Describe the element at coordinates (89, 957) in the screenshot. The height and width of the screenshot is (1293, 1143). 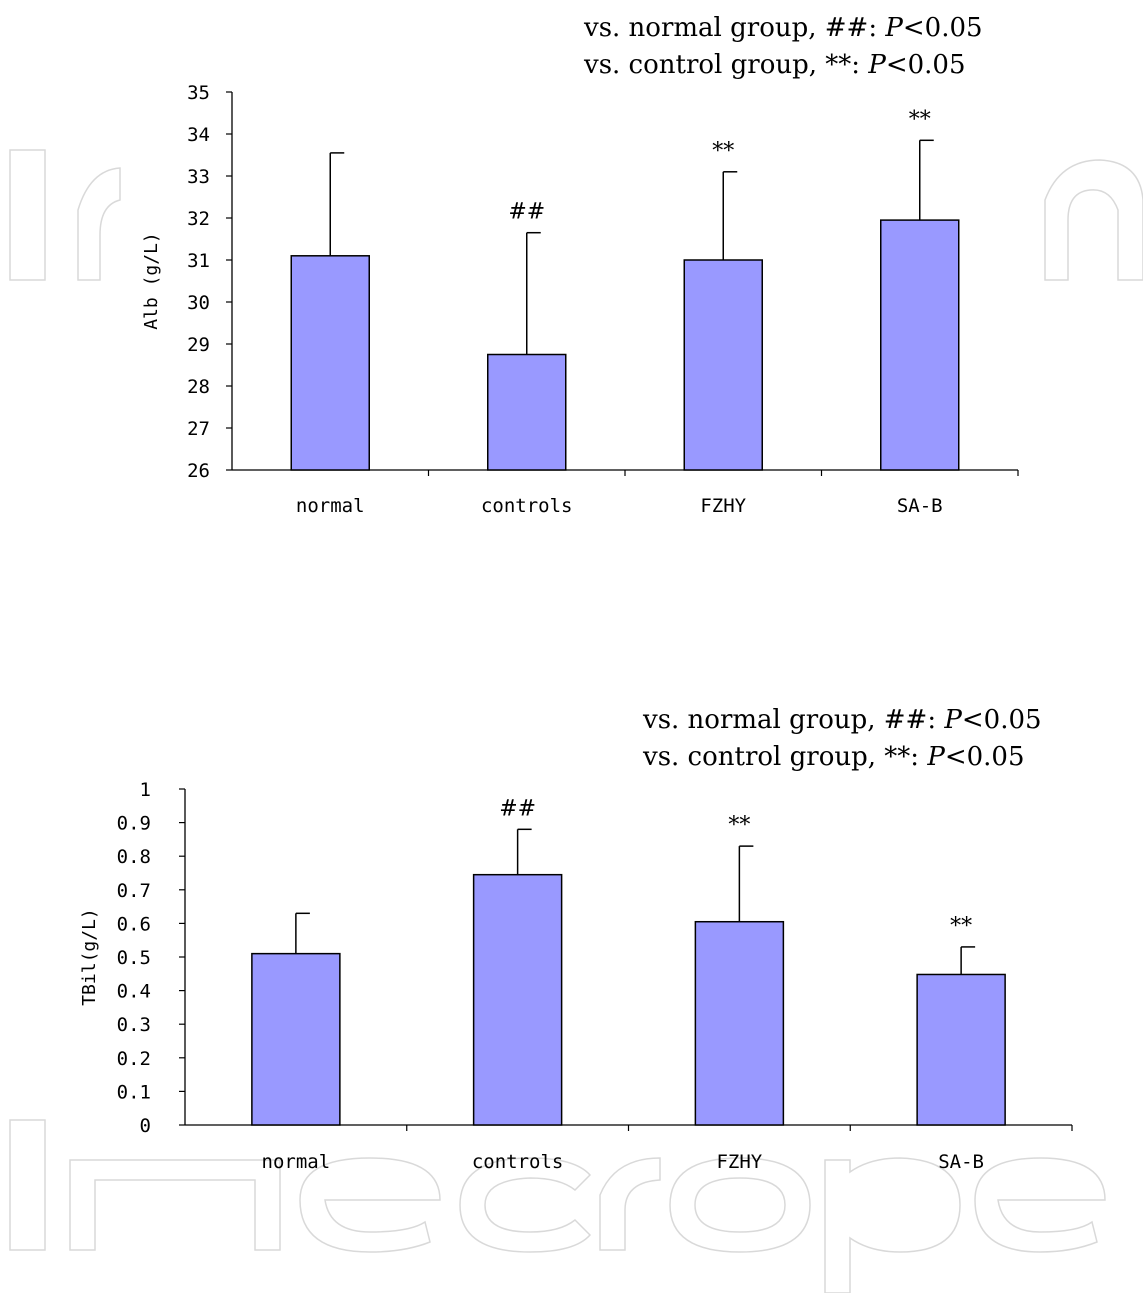
I see `tbil-y-axis-label: TBil(g/L)` at that location.